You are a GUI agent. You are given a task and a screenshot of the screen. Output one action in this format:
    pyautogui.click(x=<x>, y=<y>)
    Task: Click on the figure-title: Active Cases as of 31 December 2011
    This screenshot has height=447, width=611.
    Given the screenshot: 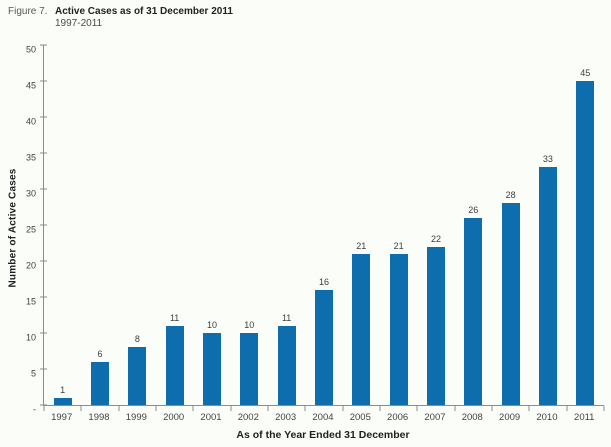 What is the action you would take?
    pyautogui.click(x=144, y=11)
    